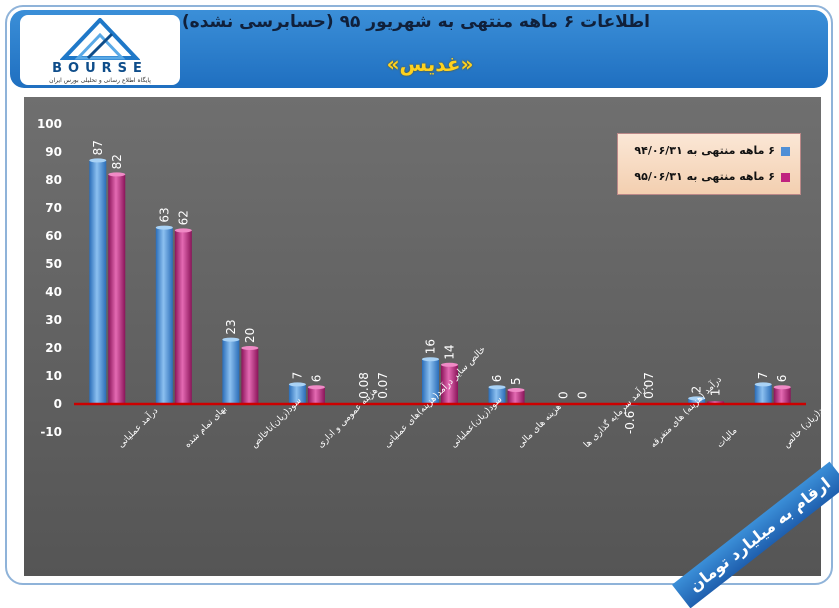  I want to click on y-tick-label: 80, so click(53, 180).